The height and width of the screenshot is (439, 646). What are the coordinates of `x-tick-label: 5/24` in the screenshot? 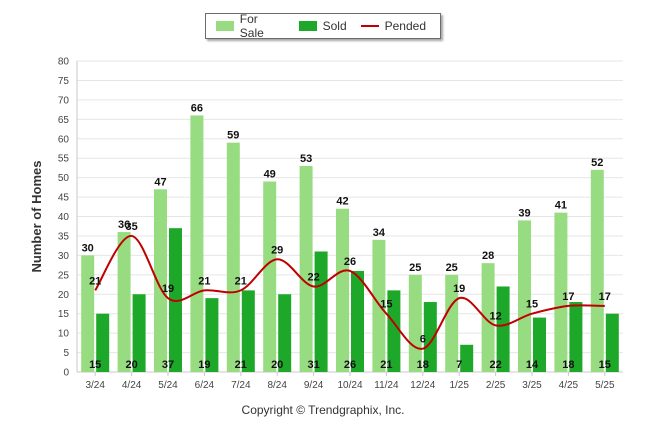 It's located at (168, 385).